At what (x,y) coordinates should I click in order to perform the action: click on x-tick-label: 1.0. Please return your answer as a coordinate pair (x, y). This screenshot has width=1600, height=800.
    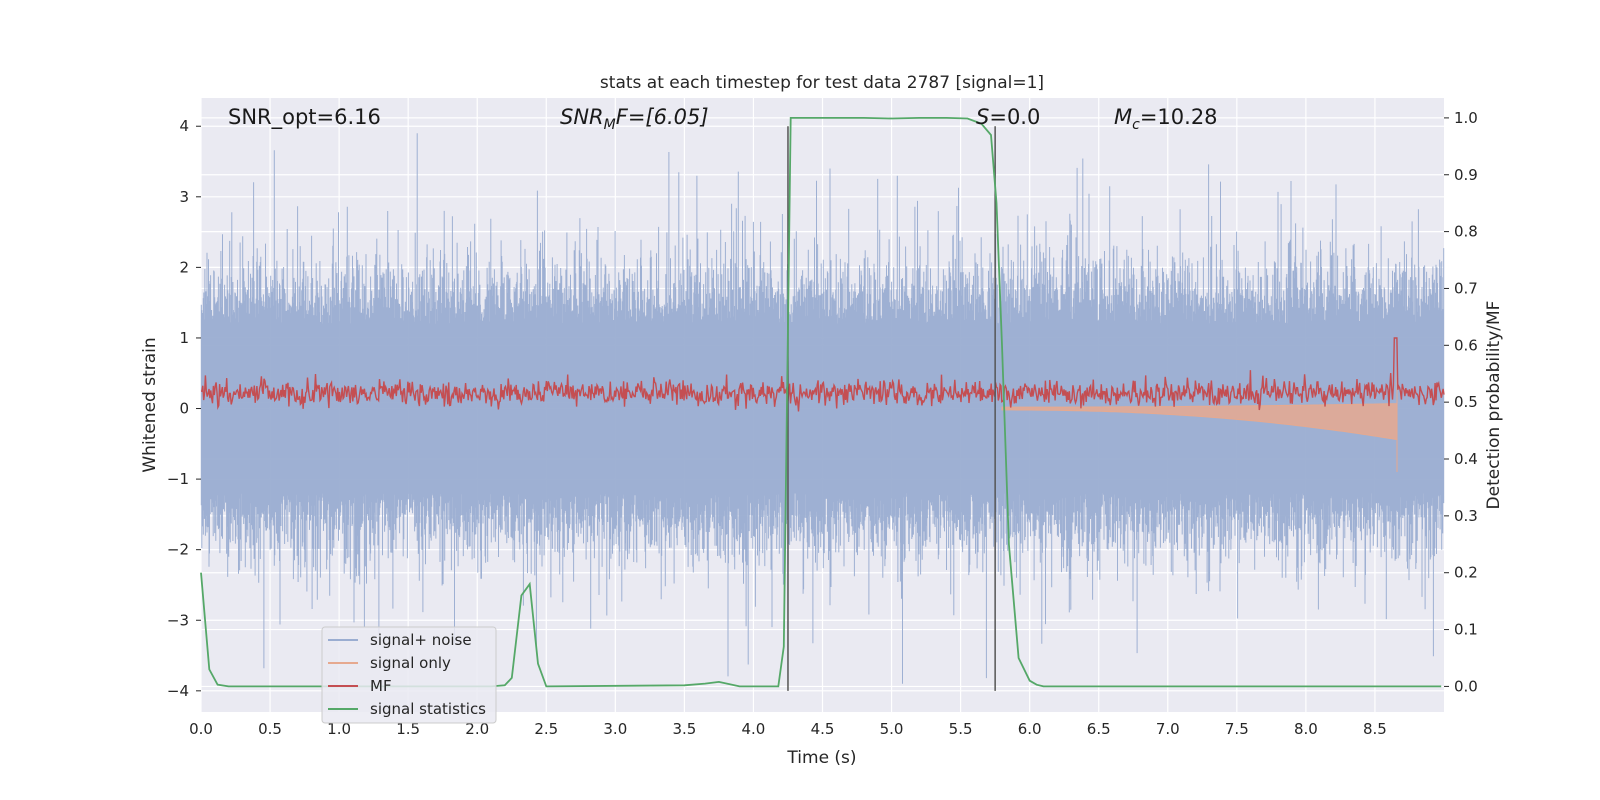
    Looking at the image, I should click on (339, 729).